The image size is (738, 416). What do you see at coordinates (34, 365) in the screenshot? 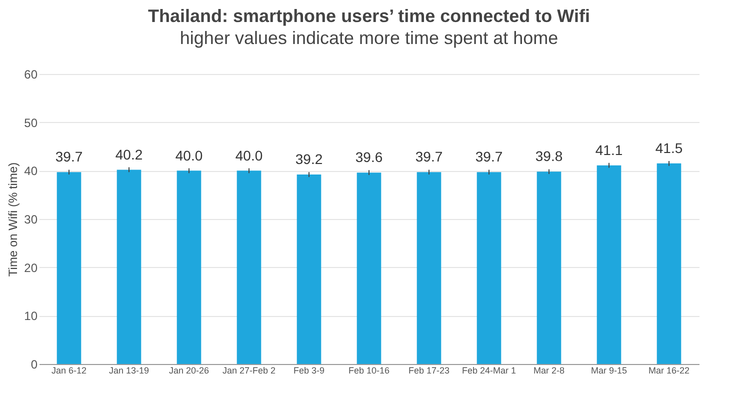
I see `y-tick-label: 0` at bounding box center [34, 365].